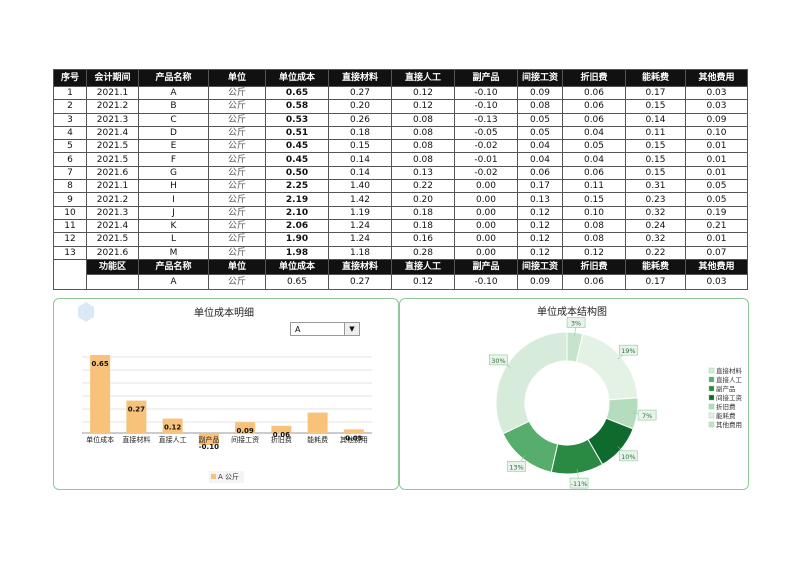 The width and height of the screenshot is (800, 577). I want to click on table-cell: 0.16, so click(423, 239).